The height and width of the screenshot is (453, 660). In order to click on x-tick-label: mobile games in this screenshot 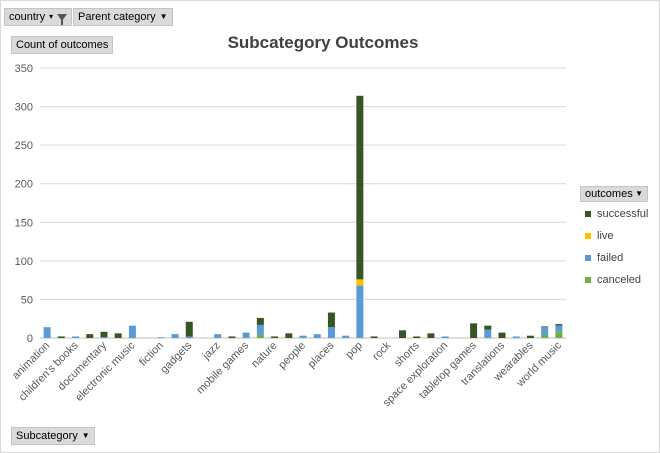, I will do `click(222, 367)`.